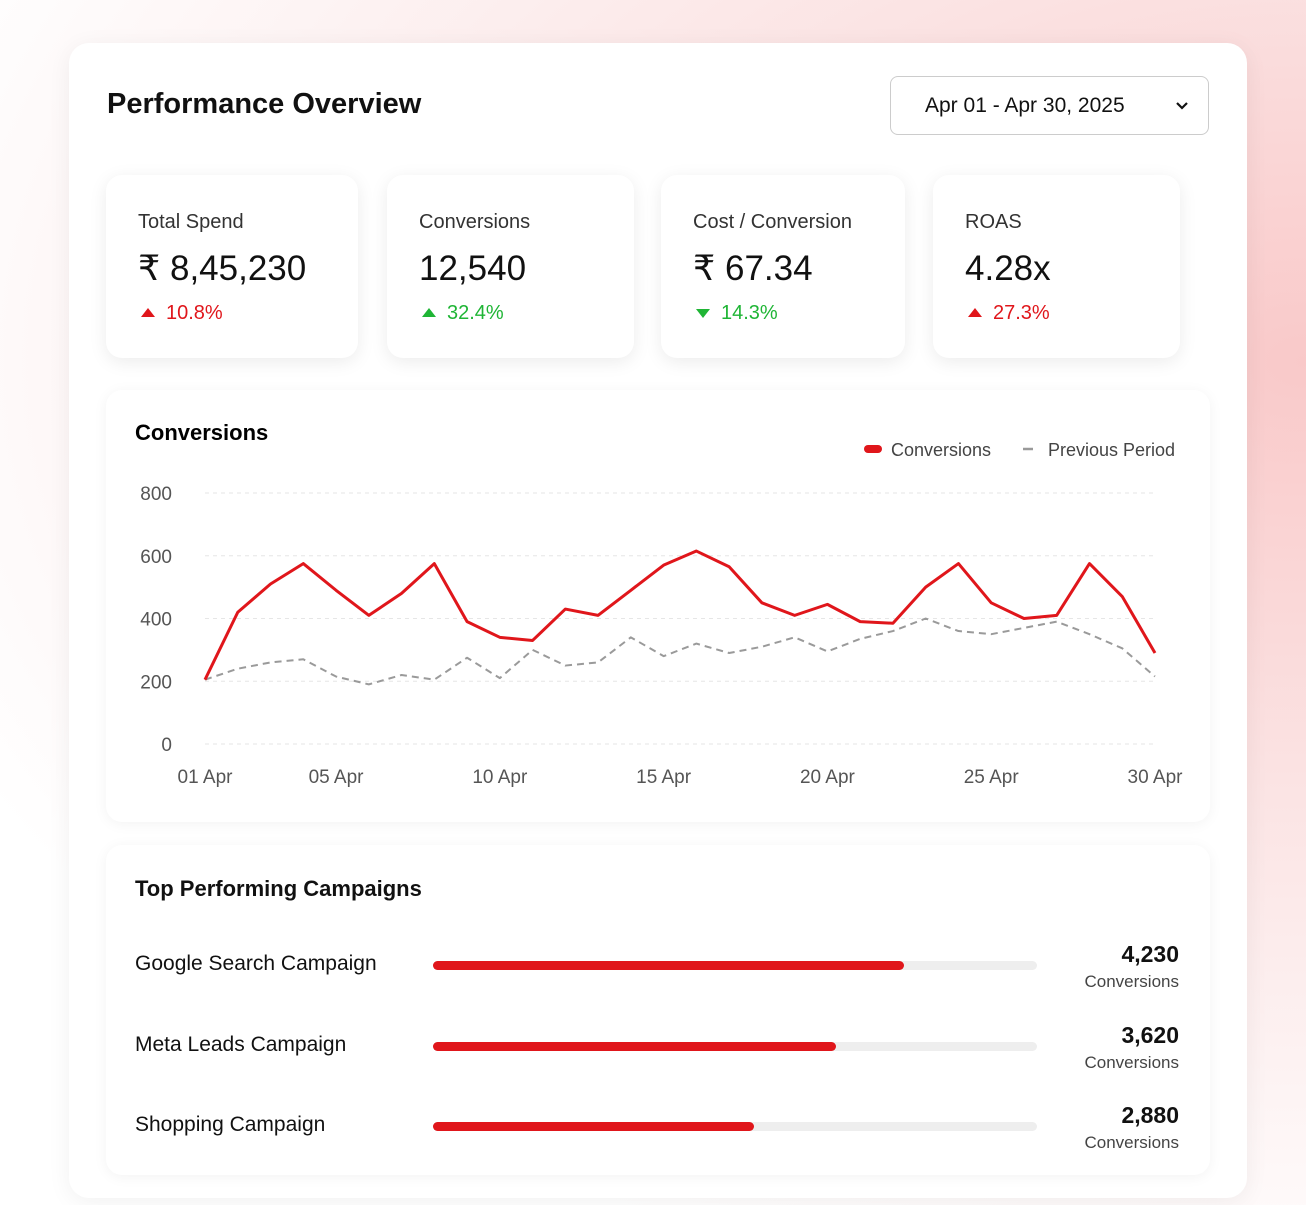  What do you see at coordinates (992, 777) in the screenshot?
I see `x-tick-label: 25 Apr` at bounding box center [992, 777].